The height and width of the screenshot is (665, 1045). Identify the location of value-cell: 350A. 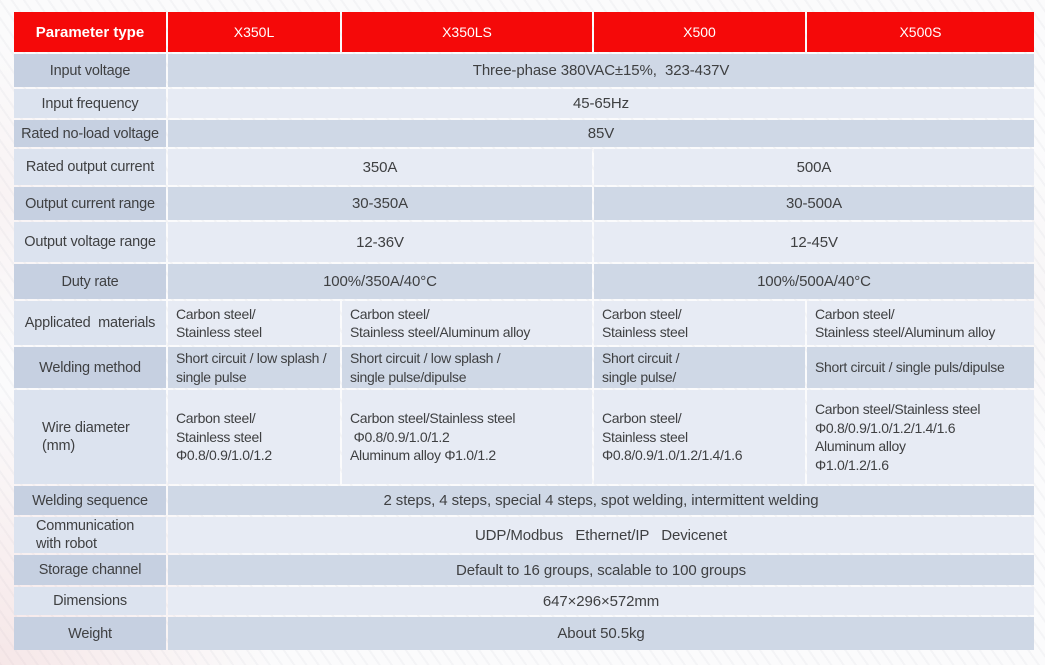
(380, 167).